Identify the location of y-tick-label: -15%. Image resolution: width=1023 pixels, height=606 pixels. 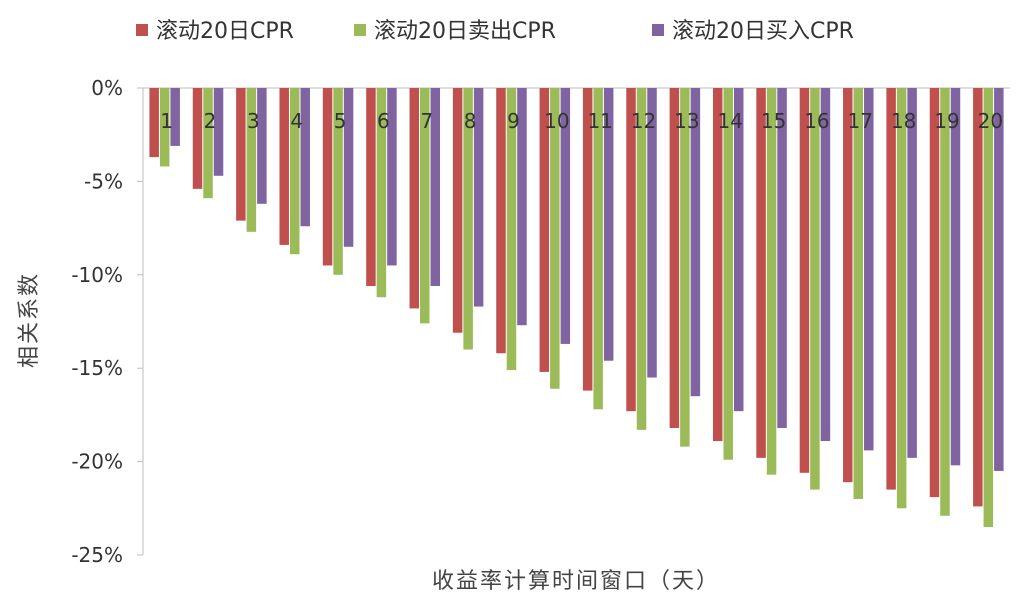
(97, 368).